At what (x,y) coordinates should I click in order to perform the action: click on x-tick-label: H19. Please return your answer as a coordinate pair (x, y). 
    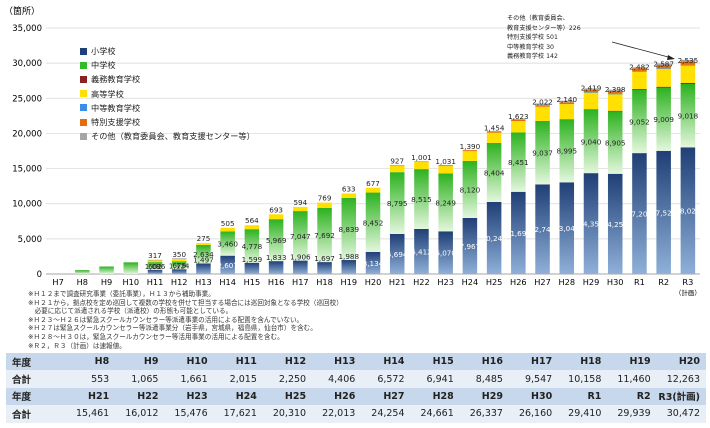
    Looking at the image, I should click on (348, 282).